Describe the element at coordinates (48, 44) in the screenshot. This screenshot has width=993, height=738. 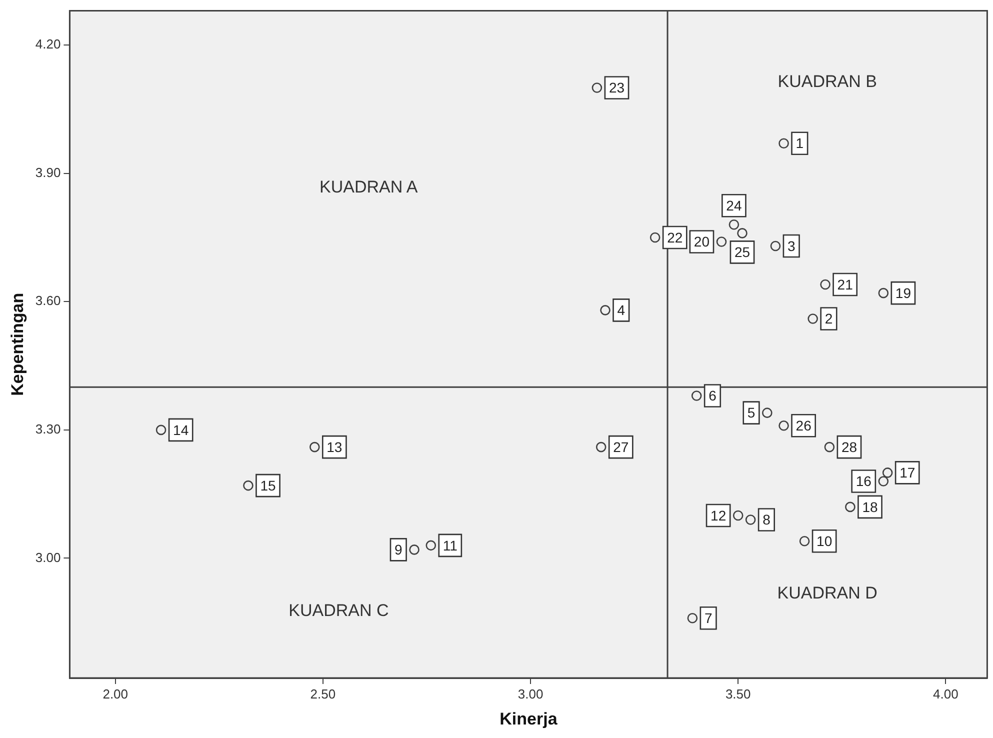
I see `y-tick-label: 4.20` at that location.